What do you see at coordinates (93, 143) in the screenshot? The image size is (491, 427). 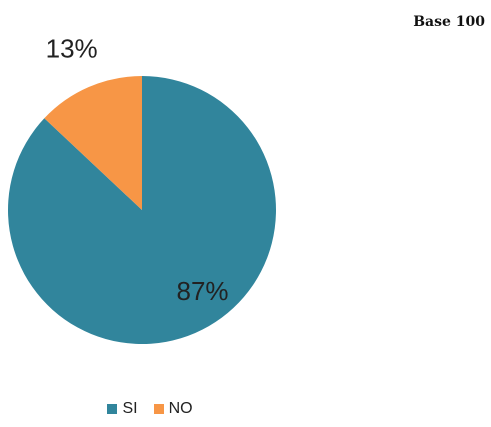 I see `pie-slice-no` at bounding box center [93, 143].